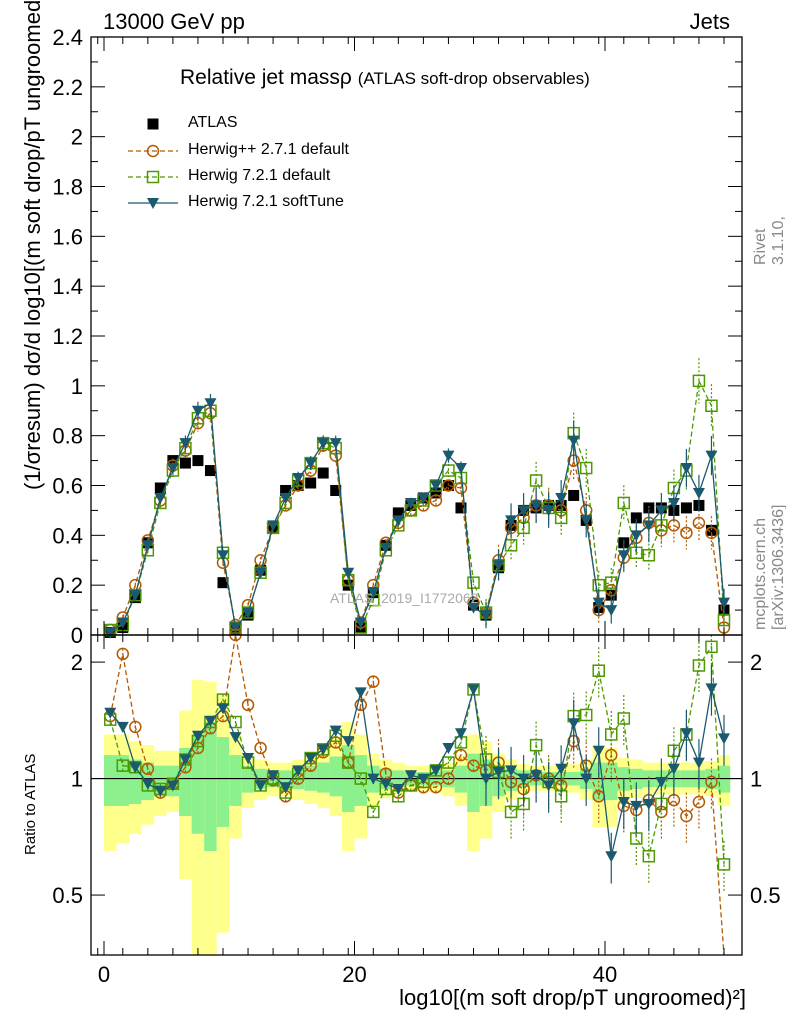 Image resolution: width=786 pixels, height=1024 pixels. Describe the element at coordinates (266, 201) in the screenshot. I see `legend-herwig7-softtune: Herwig 7.2.1 softTune` at that location.